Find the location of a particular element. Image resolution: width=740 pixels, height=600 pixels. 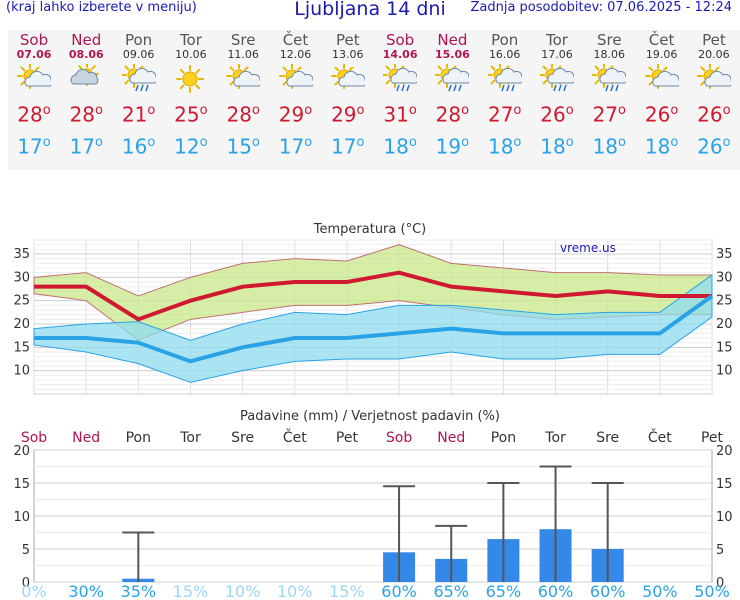

day-column: Pon 09.06 21o 16o is located at coordinates (139, 94).